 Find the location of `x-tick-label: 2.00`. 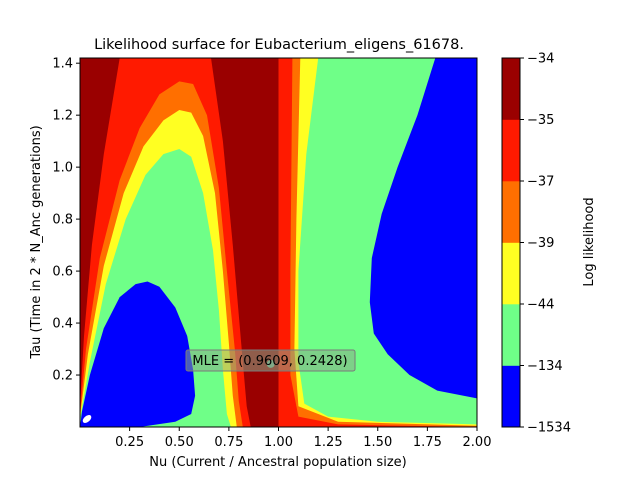

x-tick-label: 2.00 is located at coordinates (477, 442).